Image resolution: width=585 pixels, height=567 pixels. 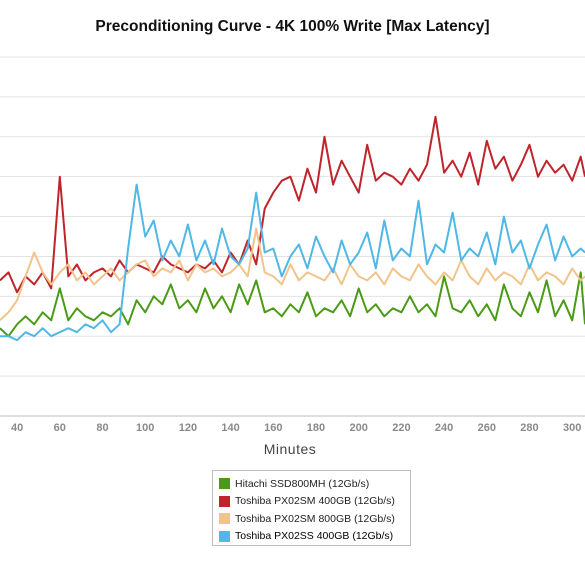 What do you see at coordinates (487, 428) in the screenshot?
I see `x-tick-label: 260` at bounding box center [487, 428].